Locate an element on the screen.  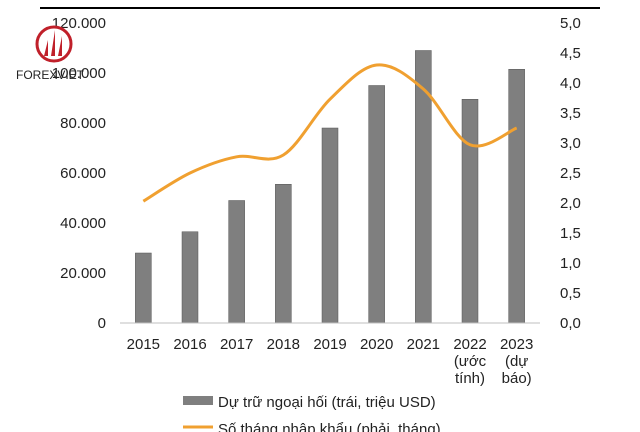
category-label: 2018 is located at coordinates (283, 344).